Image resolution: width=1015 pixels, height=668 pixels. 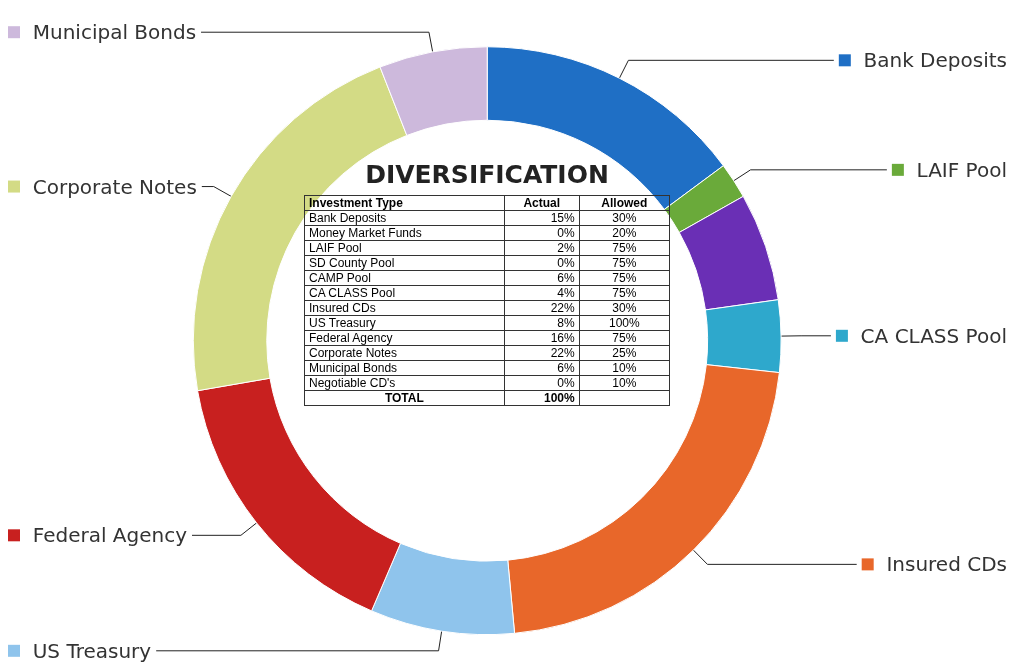 I want to click on legend-label: US Treasury, so click(x=86, y=650).